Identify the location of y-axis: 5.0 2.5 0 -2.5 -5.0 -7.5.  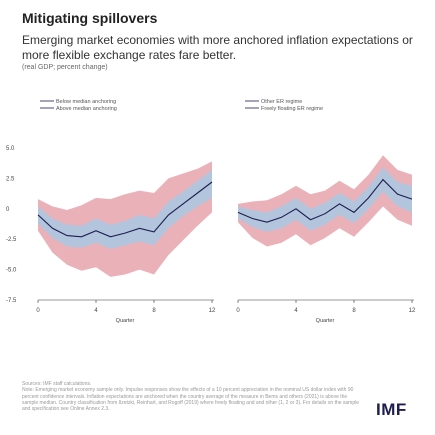
(11, 225).